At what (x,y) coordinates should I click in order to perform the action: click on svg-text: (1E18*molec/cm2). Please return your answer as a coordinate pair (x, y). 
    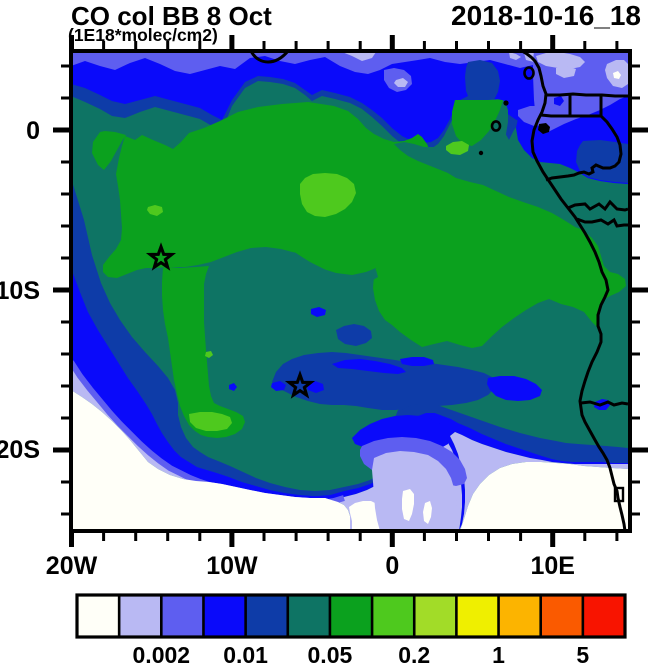
    Looking at the image, I should click on (143, 35).